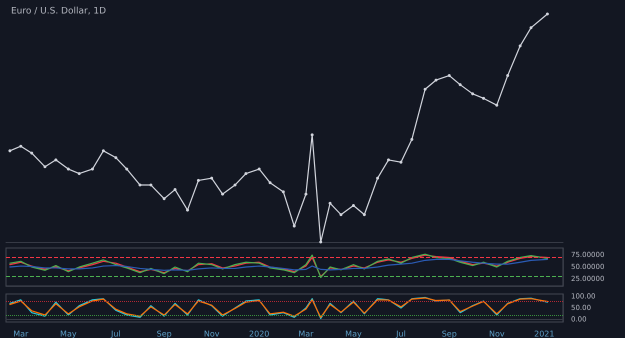  I want to click on chart-title: Euro / U.S. Dollar, 1D, so click(58, 11).